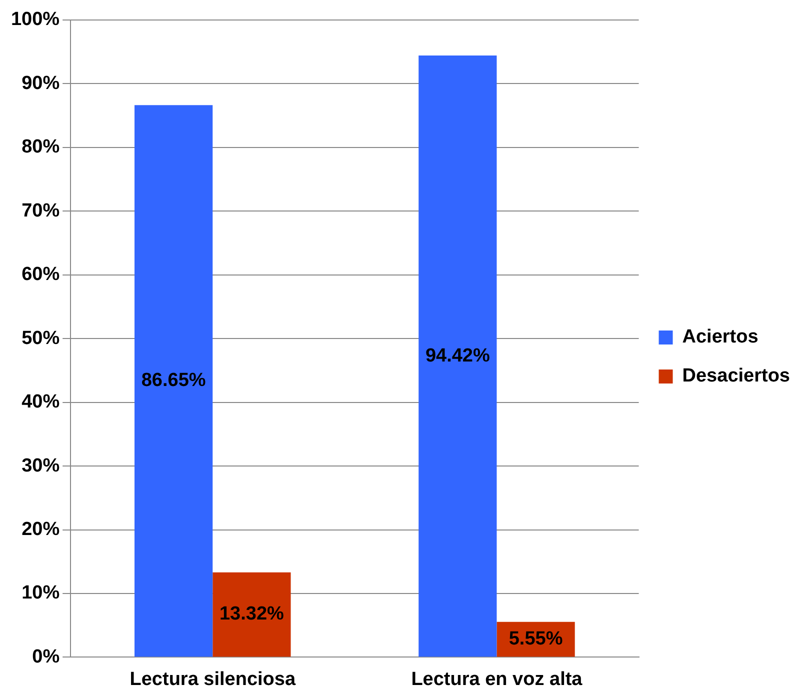 This screenshot has height=698, width=804. What do you see at coordinates (41, 147) in the screenshot?
I see `y-tick-label: 80%` at bounding box center [41, 147].